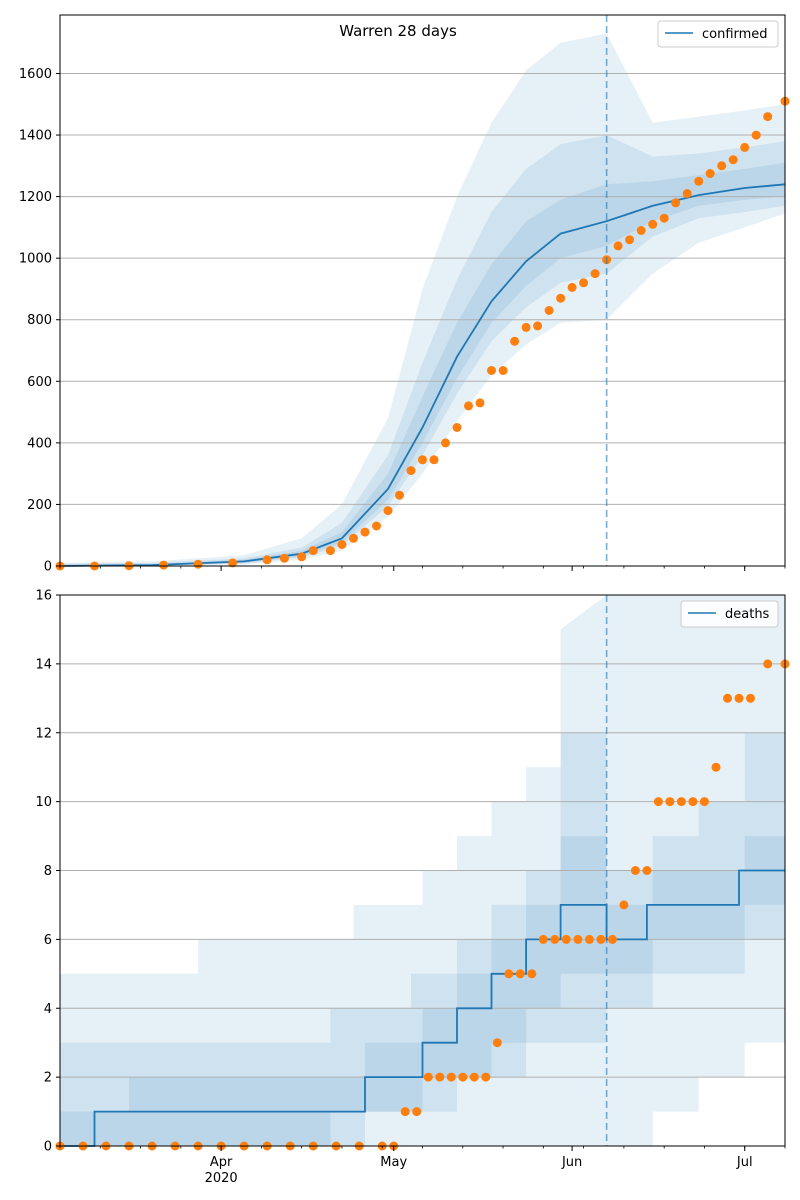 Image resolution: width=800 pixels, height=1200 pixels. What do you see at coordinates (39, 382) in the screenshot?
I see `confirmed-y-tick-label: 600` at bounding box center [39, 382].